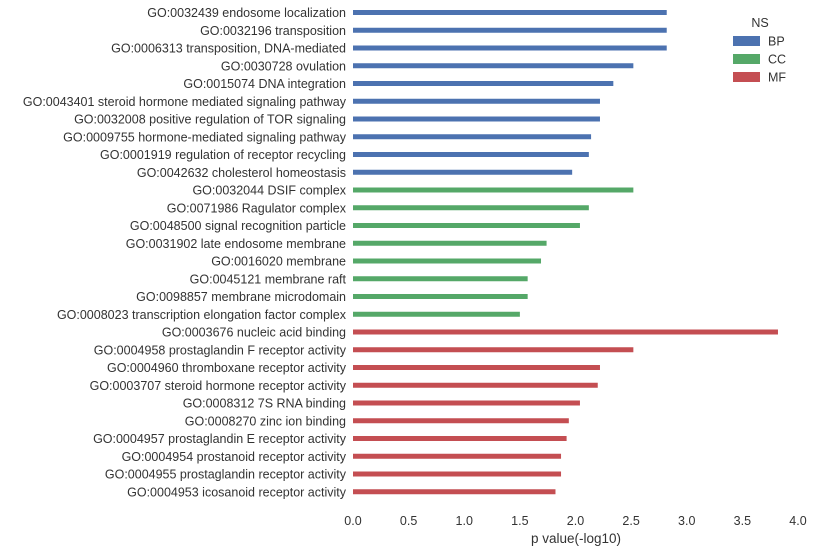 This screenshot has height=557, width=815. I want to click on category-label: GO:0004953 icosanoid receptor activity, so click(237, 492).